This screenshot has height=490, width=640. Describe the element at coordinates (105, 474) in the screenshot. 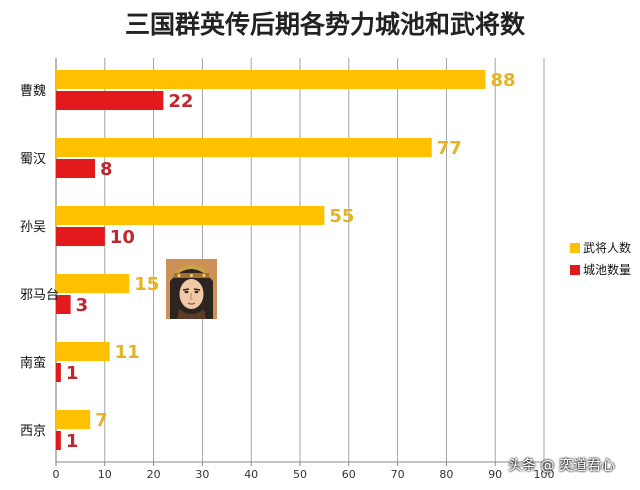

I see `x-tick-label: 10` at that location.